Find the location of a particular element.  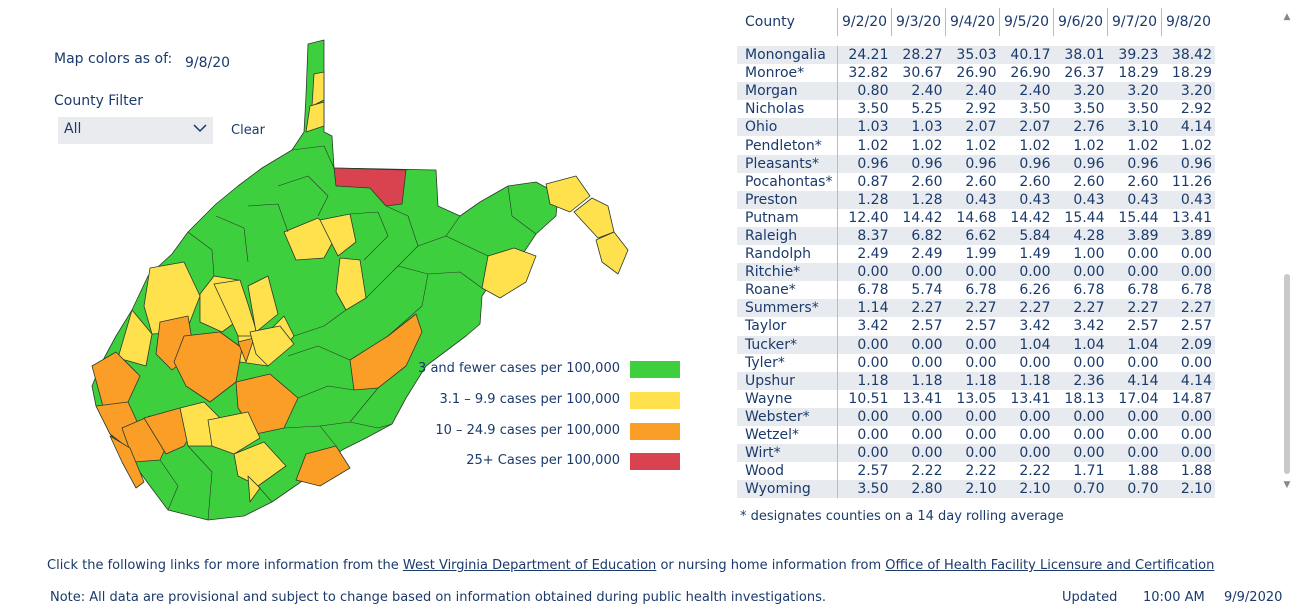

rate-value-cell: 1.18 is located at coordinates (972, 380).